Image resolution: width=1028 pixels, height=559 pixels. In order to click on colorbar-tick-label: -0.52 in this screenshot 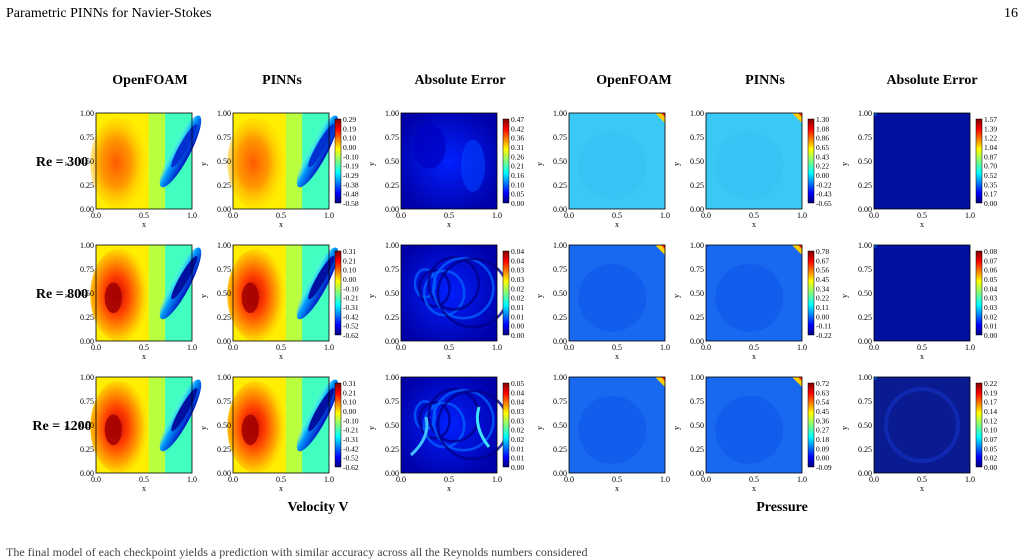, I will do `click(351, 458)`.